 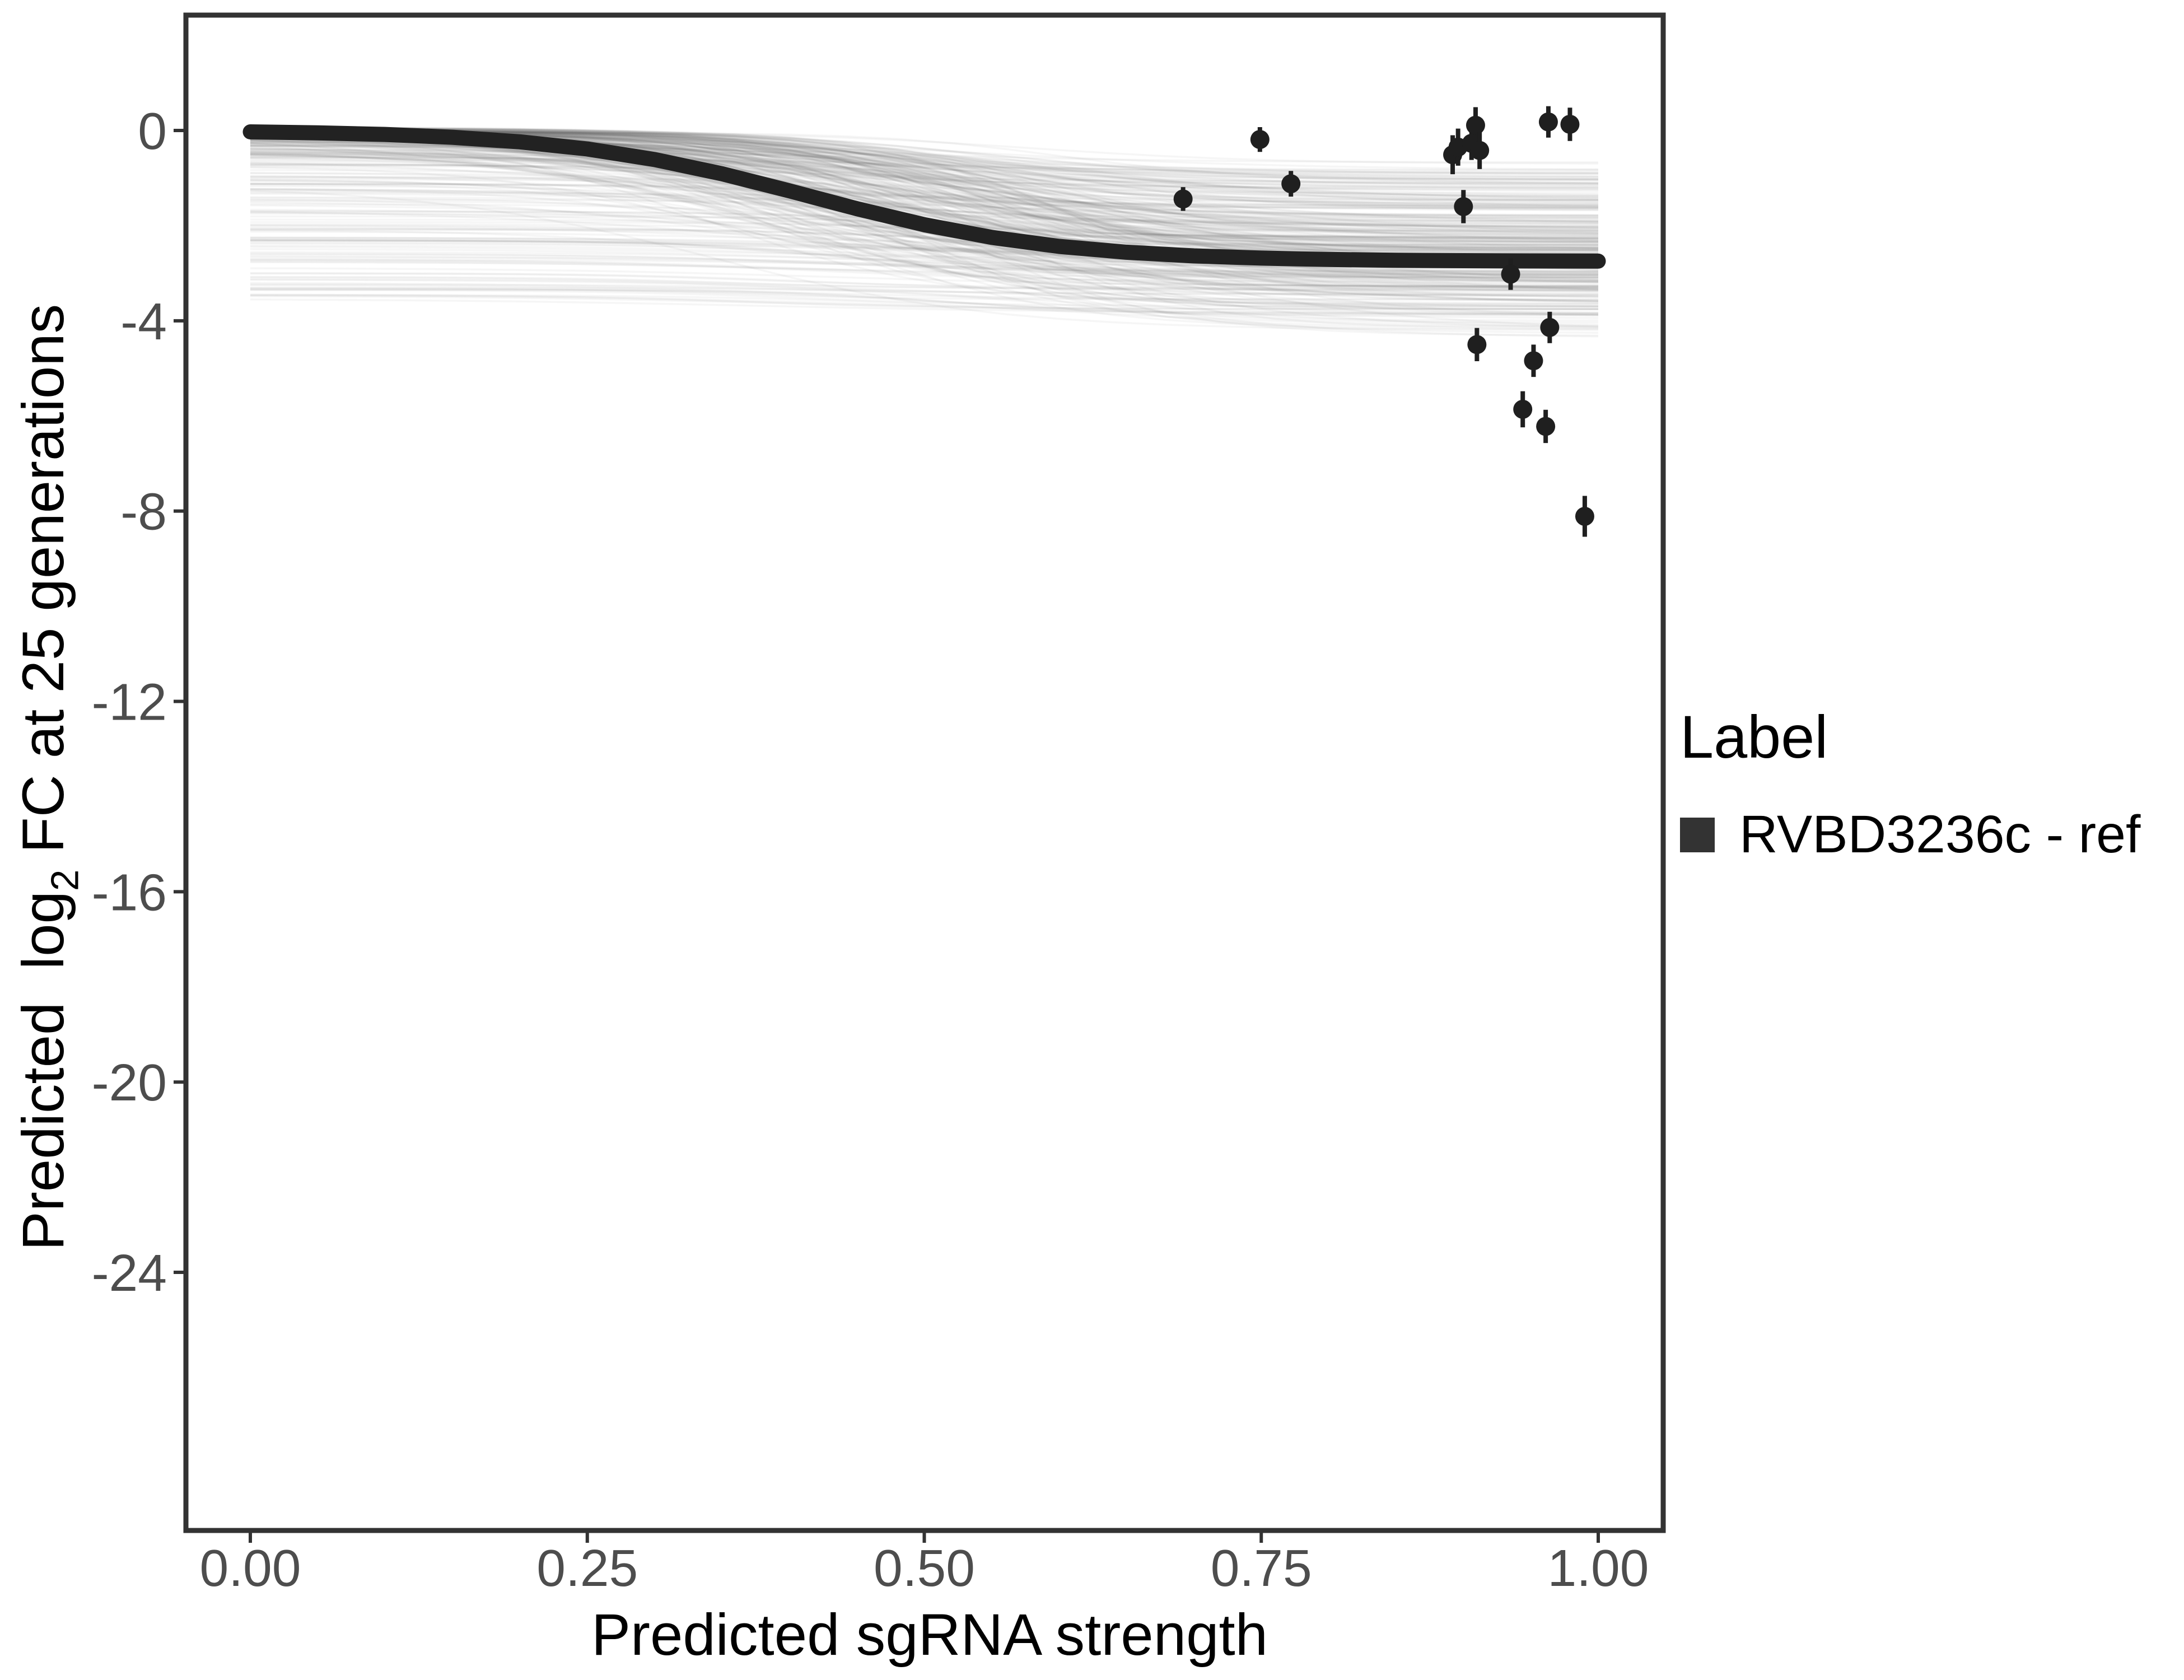 I want to click on x-tick-label: 0.00, so click(x=250, y=1568).